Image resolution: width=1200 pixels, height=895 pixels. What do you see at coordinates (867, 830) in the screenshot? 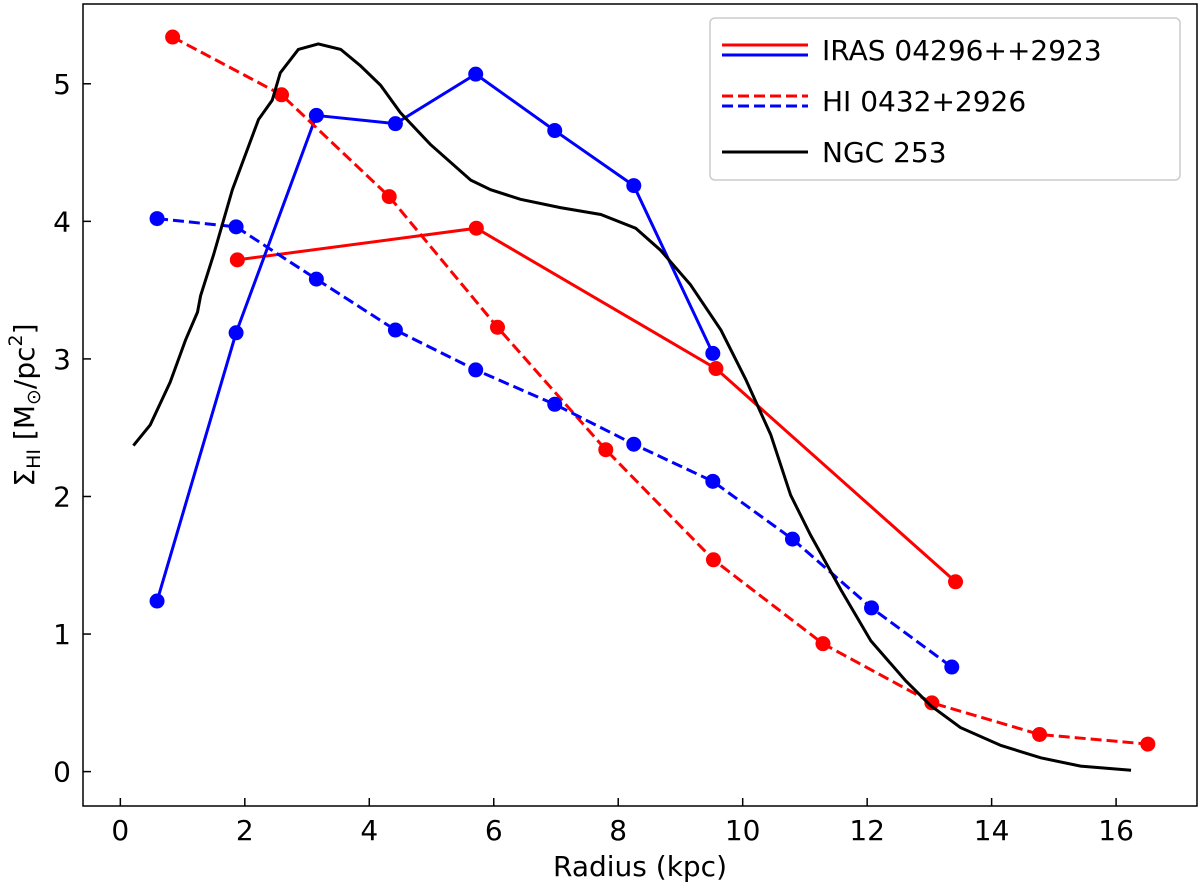
I see `x-tick-label: 12` at bounding box center [867, 830].